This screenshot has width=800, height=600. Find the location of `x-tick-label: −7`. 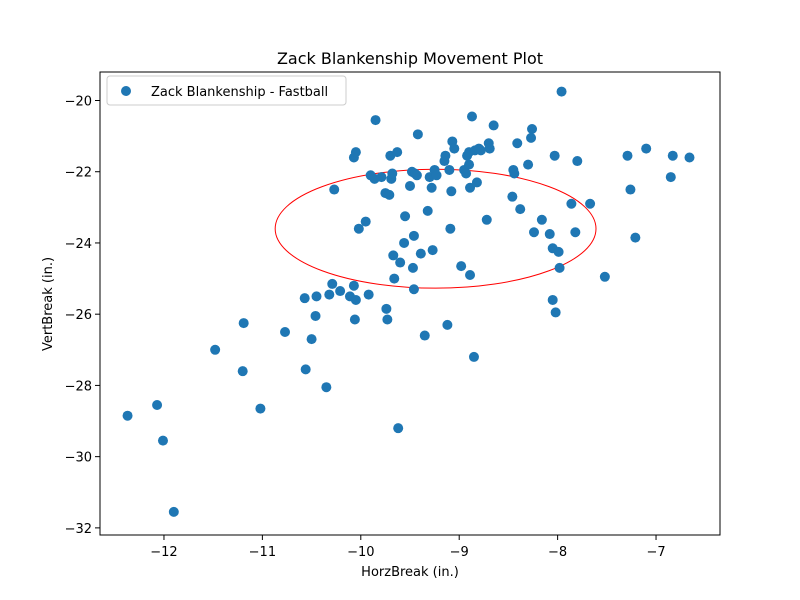

x-tick-label: −7 is located at coordinates (655, 552).